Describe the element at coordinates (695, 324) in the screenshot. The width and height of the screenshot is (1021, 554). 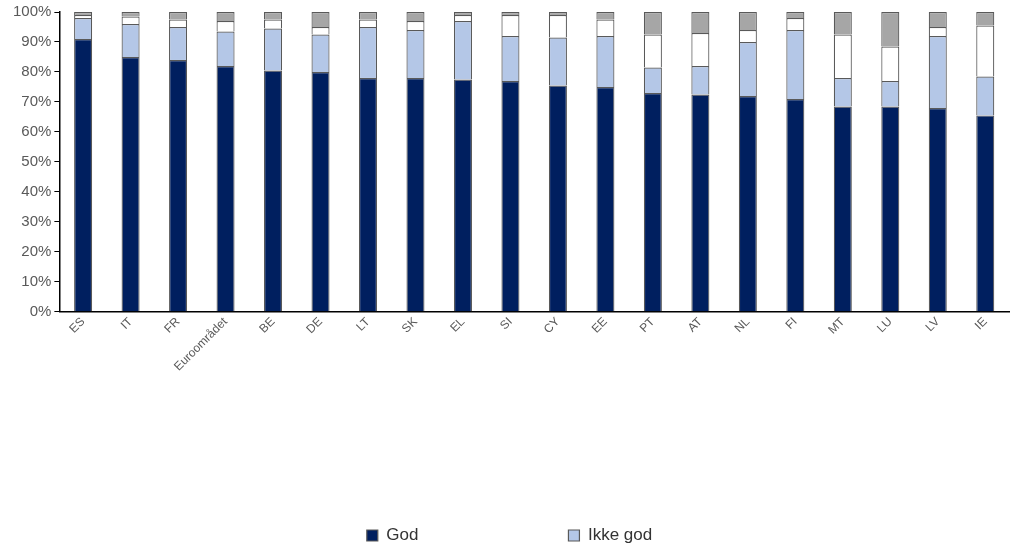
I see `x-tick-label: AT` at that location.